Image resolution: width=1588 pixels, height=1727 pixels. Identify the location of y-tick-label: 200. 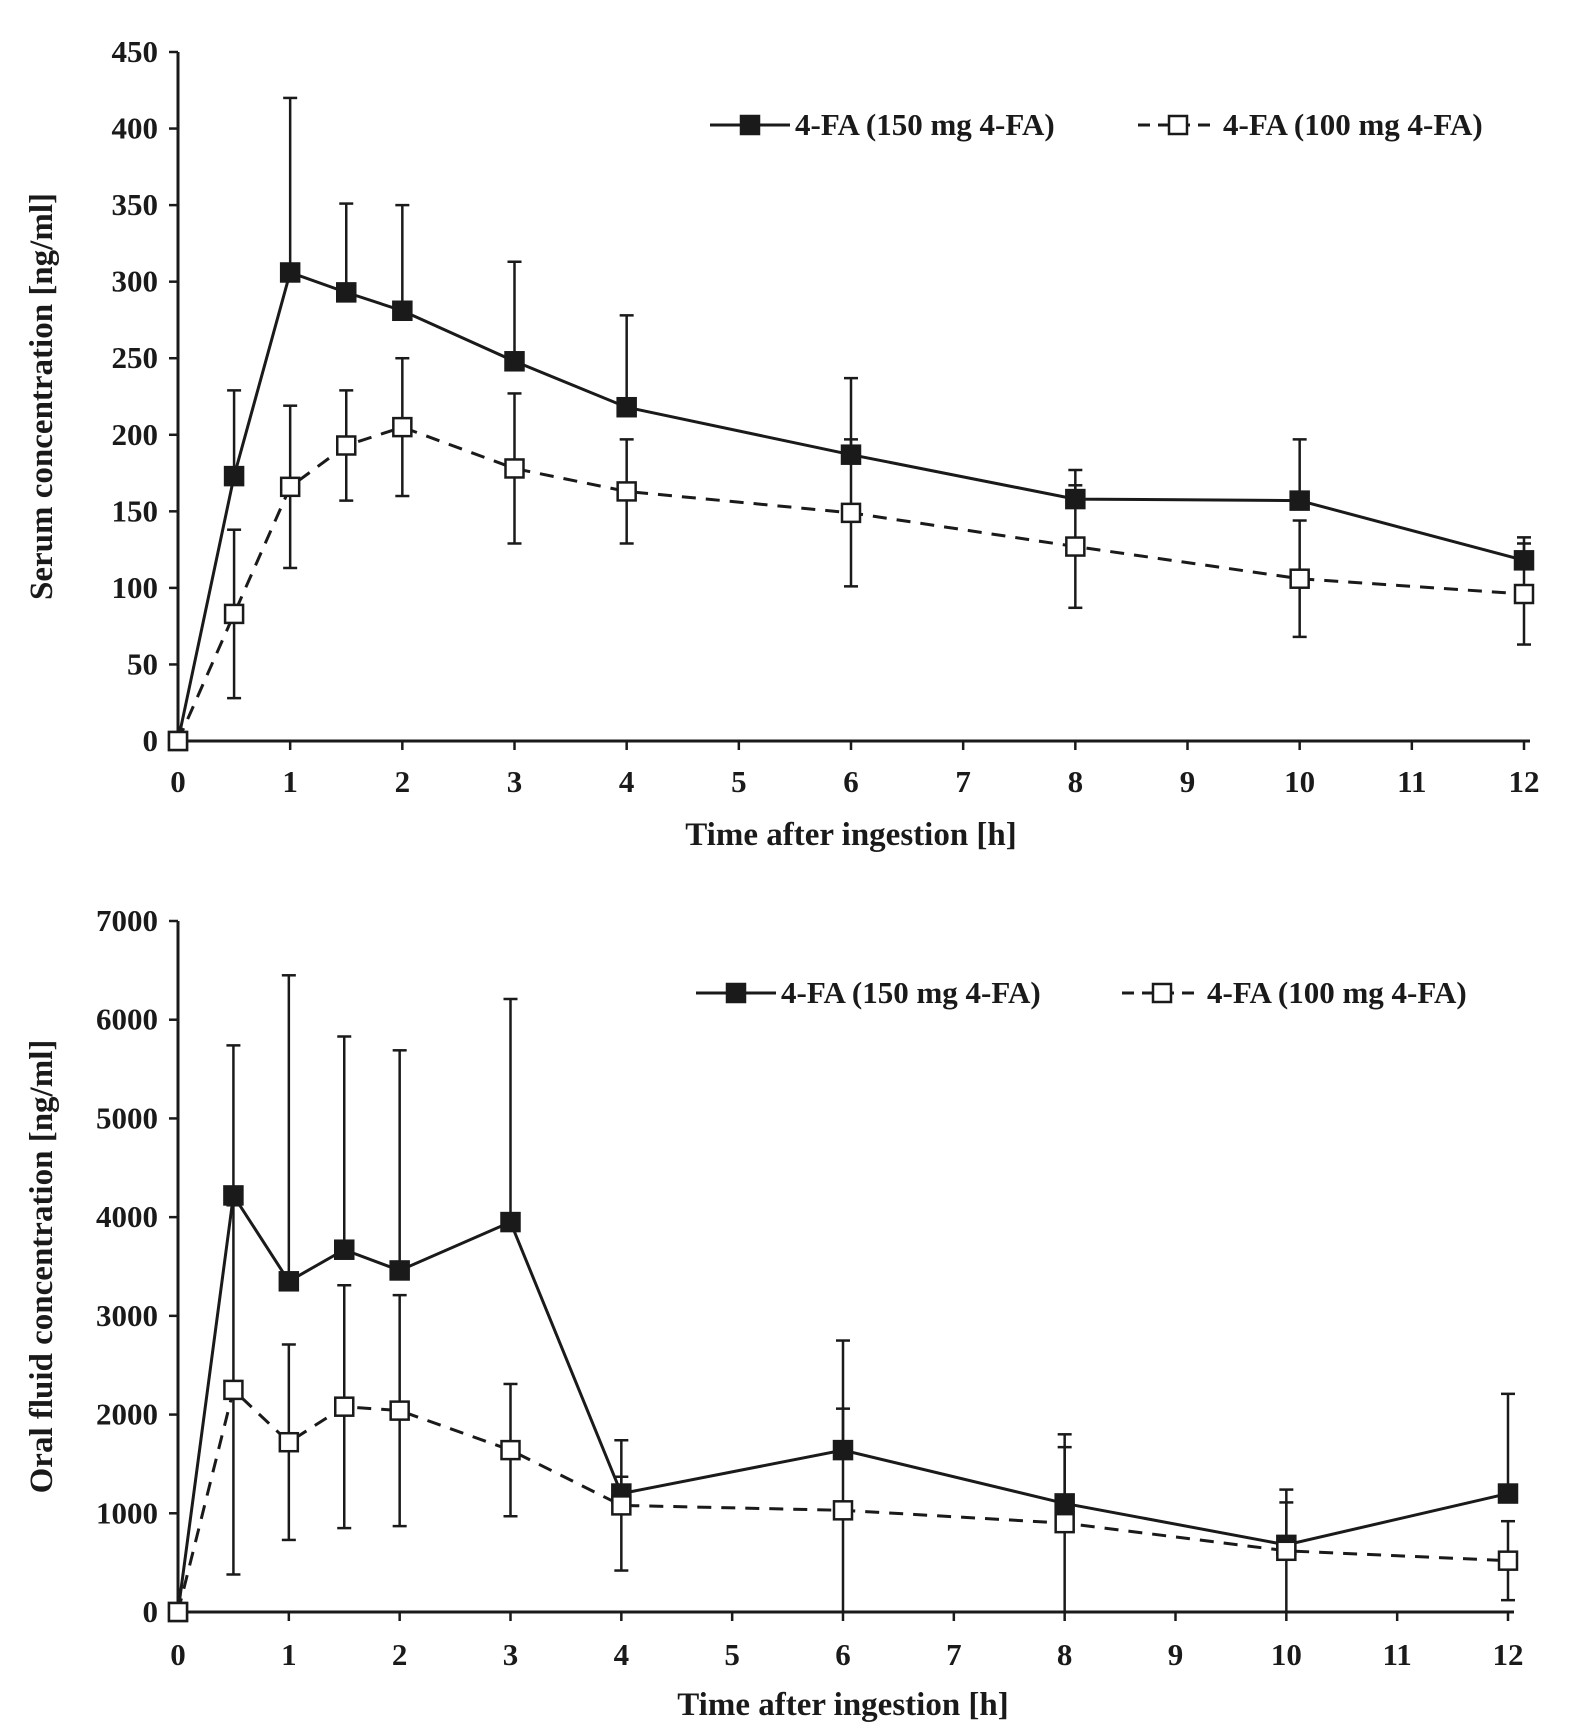
(135, 434).